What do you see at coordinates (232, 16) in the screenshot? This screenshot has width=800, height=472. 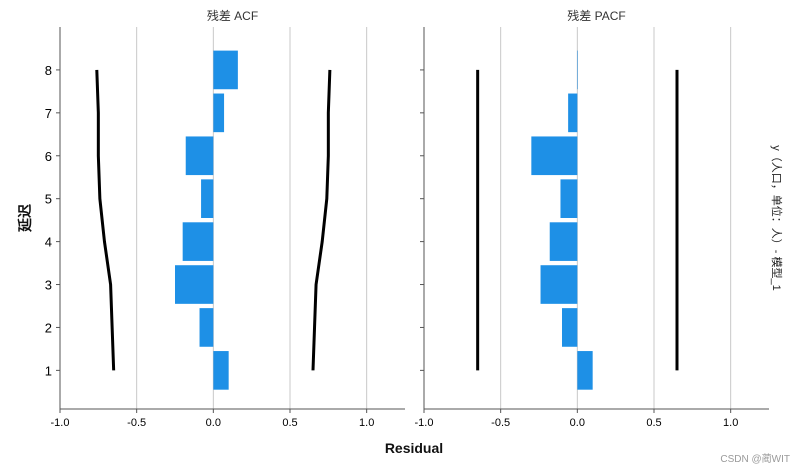 I see `panel-title: 残差 ACF` at bounding box center [232, 16].